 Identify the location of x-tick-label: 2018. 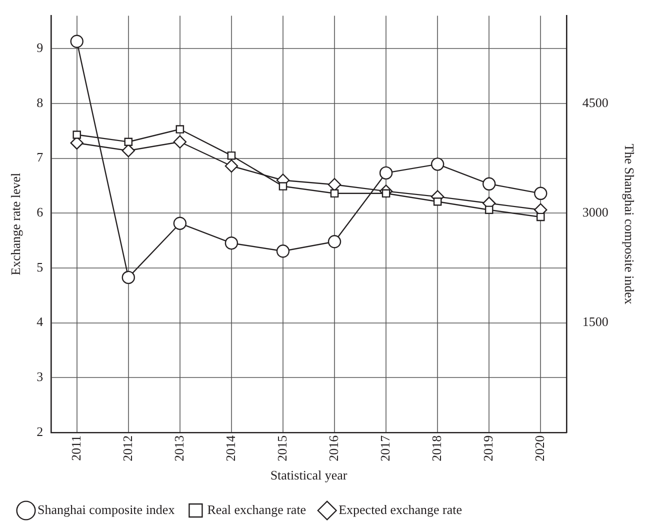
(436, 448).